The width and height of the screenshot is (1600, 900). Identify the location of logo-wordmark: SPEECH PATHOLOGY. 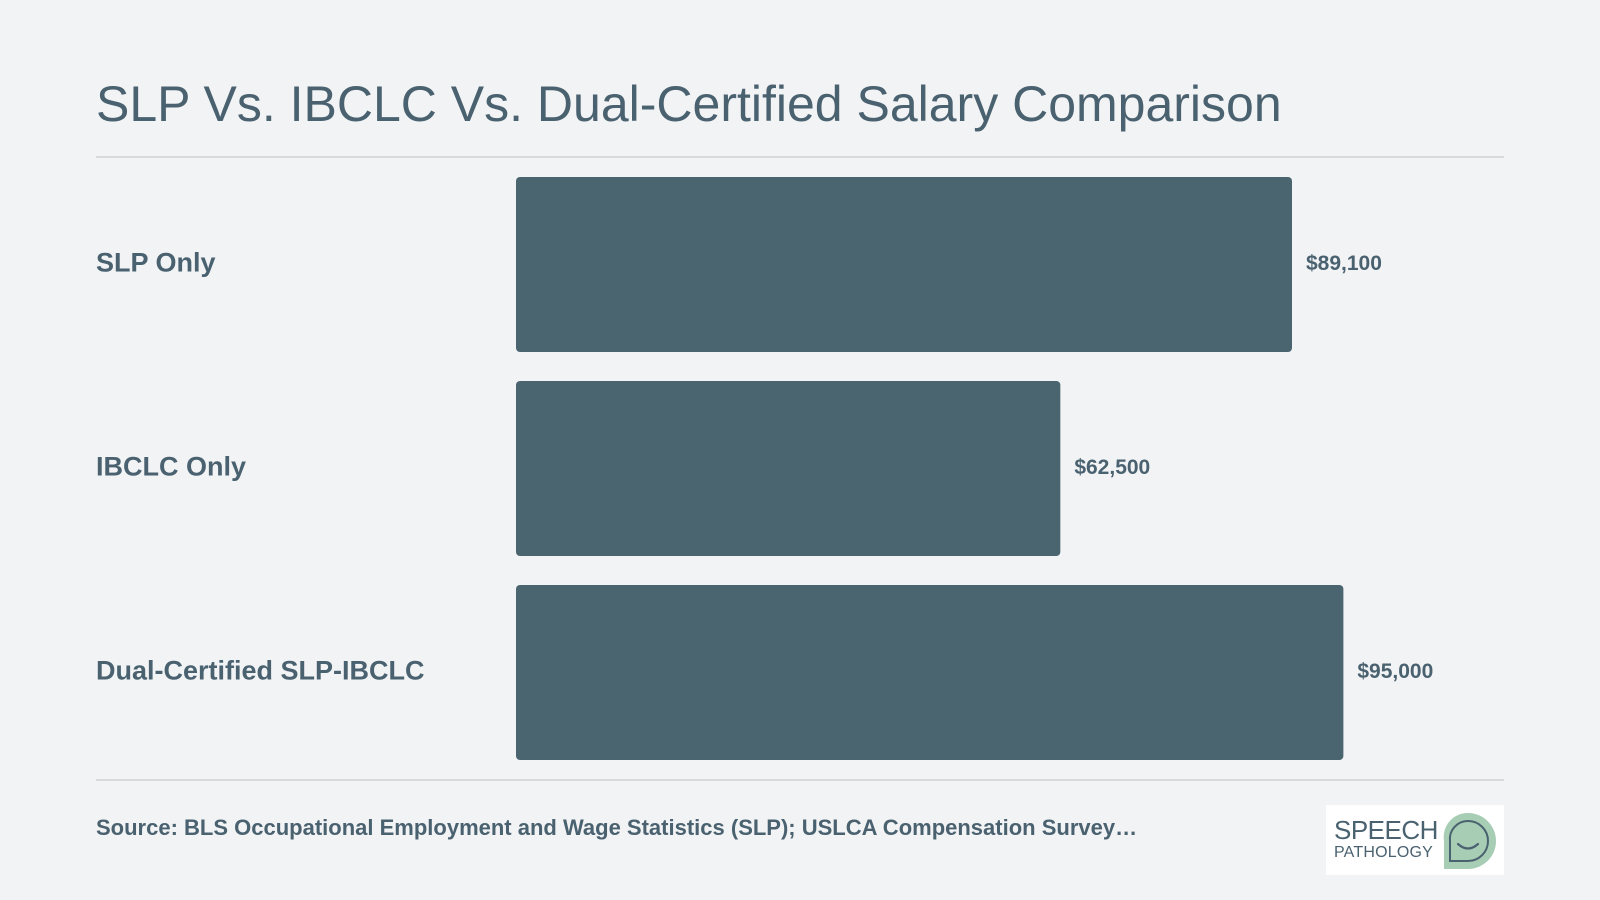
(1386, 839).